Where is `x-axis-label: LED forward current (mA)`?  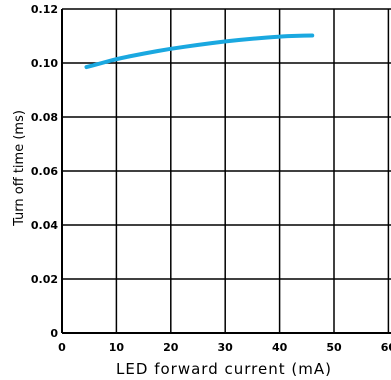 x-axis-label: LED forward current (mA) is located at coordinates (224, 369).